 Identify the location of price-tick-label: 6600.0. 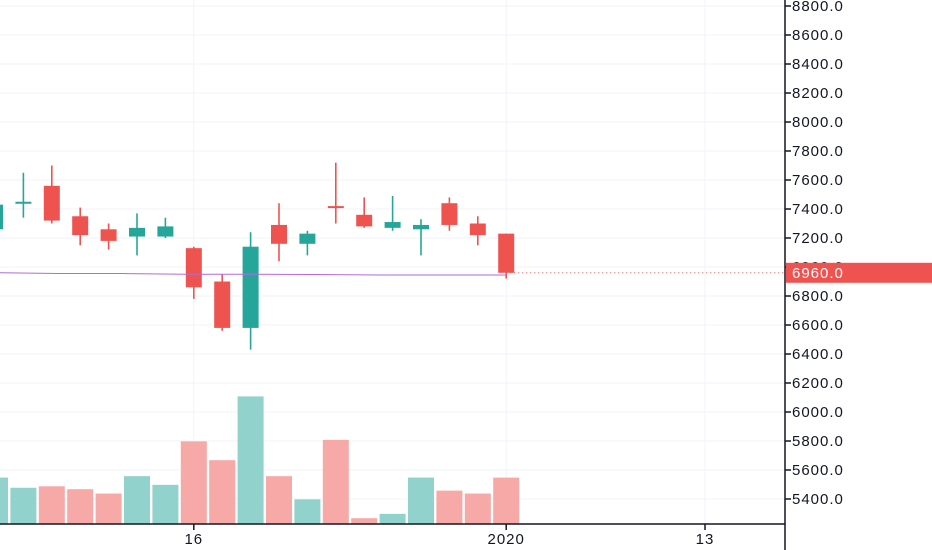
(818, 325).